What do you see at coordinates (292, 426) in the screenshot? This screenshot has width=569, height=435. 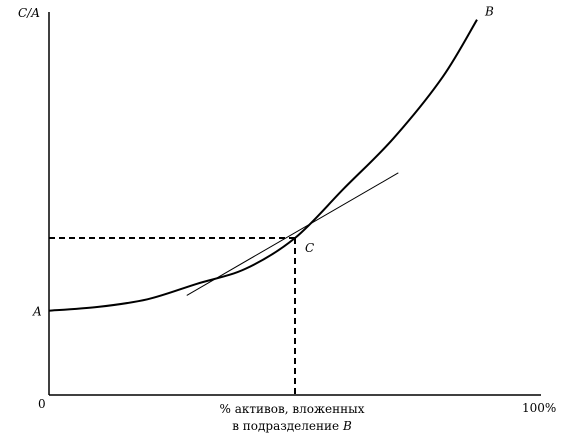 I see `x-axis-label-line2: в подразделение B` at bounding box center [292, 426].